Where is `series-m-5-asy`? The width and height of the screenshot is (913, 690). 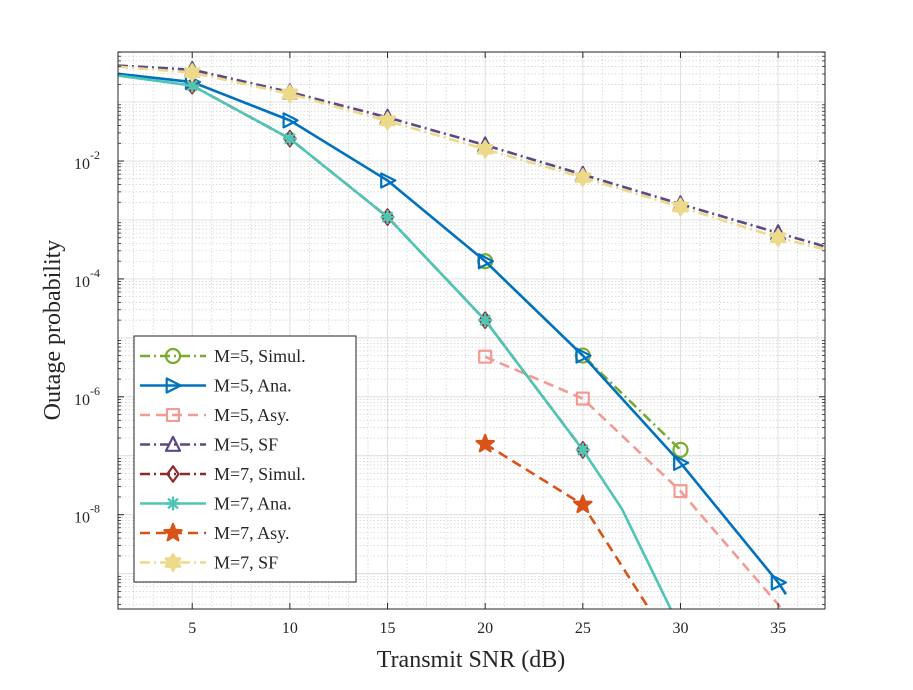
series-m-5-asy is located at coordinates (631, 479).